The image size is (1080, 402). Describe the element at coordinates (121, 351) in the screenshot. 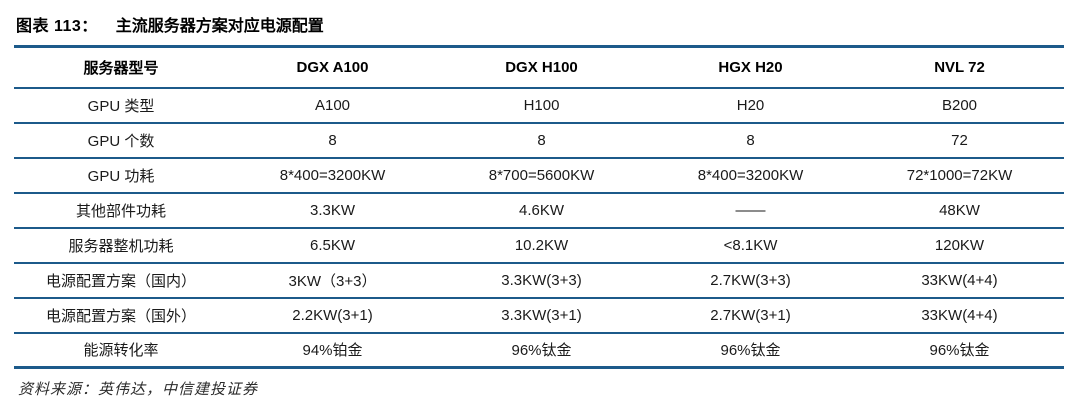

I see `row-label: 能源转化率` at that location.